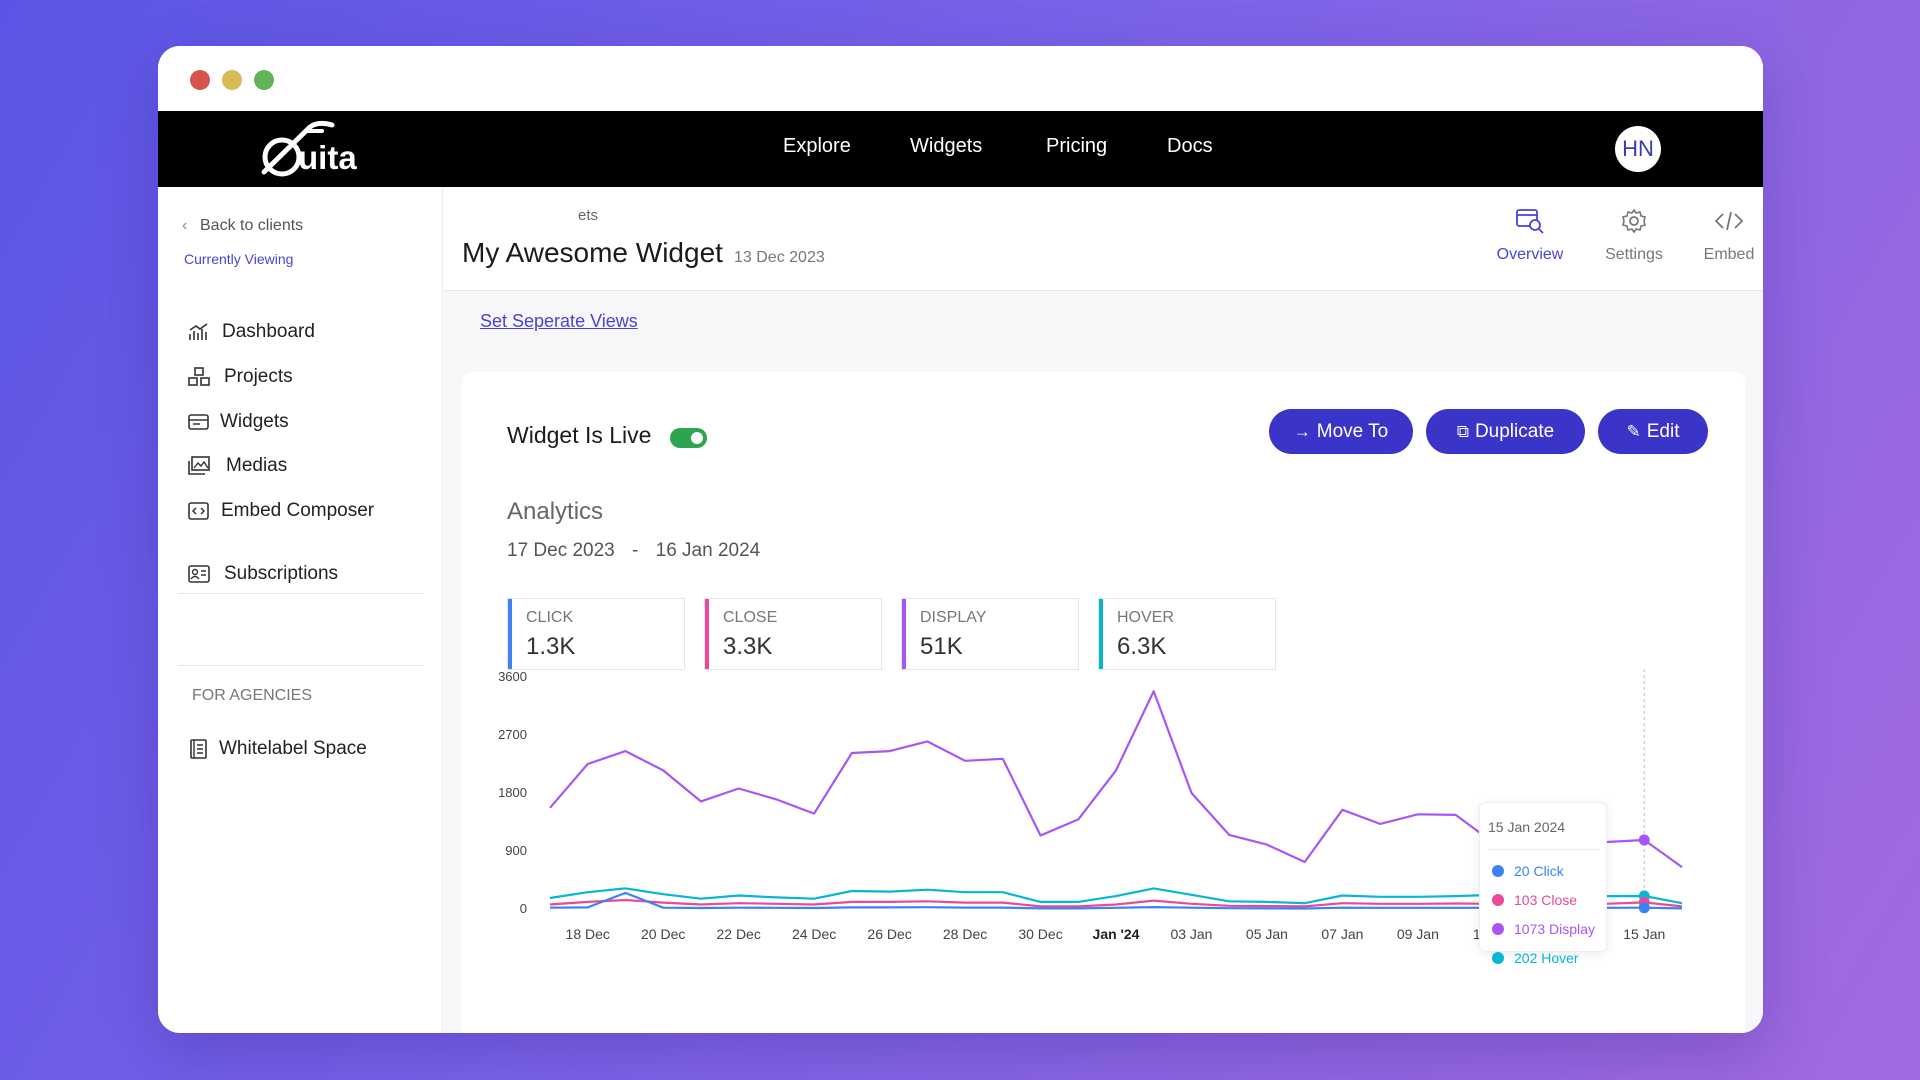  Describe the element at coordinates (252, 225) in the screenshot. I see `back-label: Back to clients` at that location.